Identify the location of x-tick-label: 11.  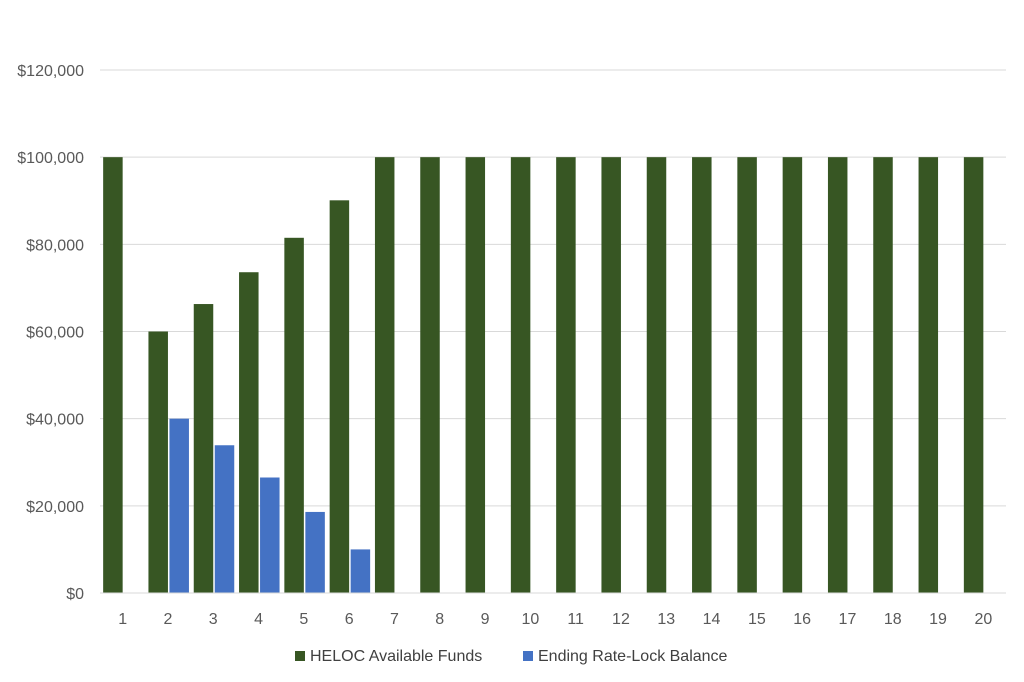
(575, 619).